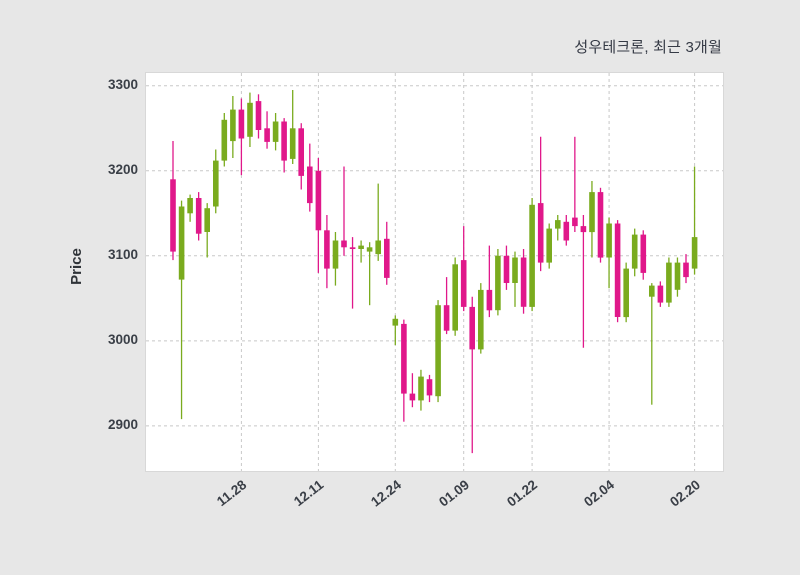 The image size is (800, 575). What do you see at coordinates (122, 254) in the screenshot?
I see `y-tick-label: 3100` at bounding box center [122, 254].